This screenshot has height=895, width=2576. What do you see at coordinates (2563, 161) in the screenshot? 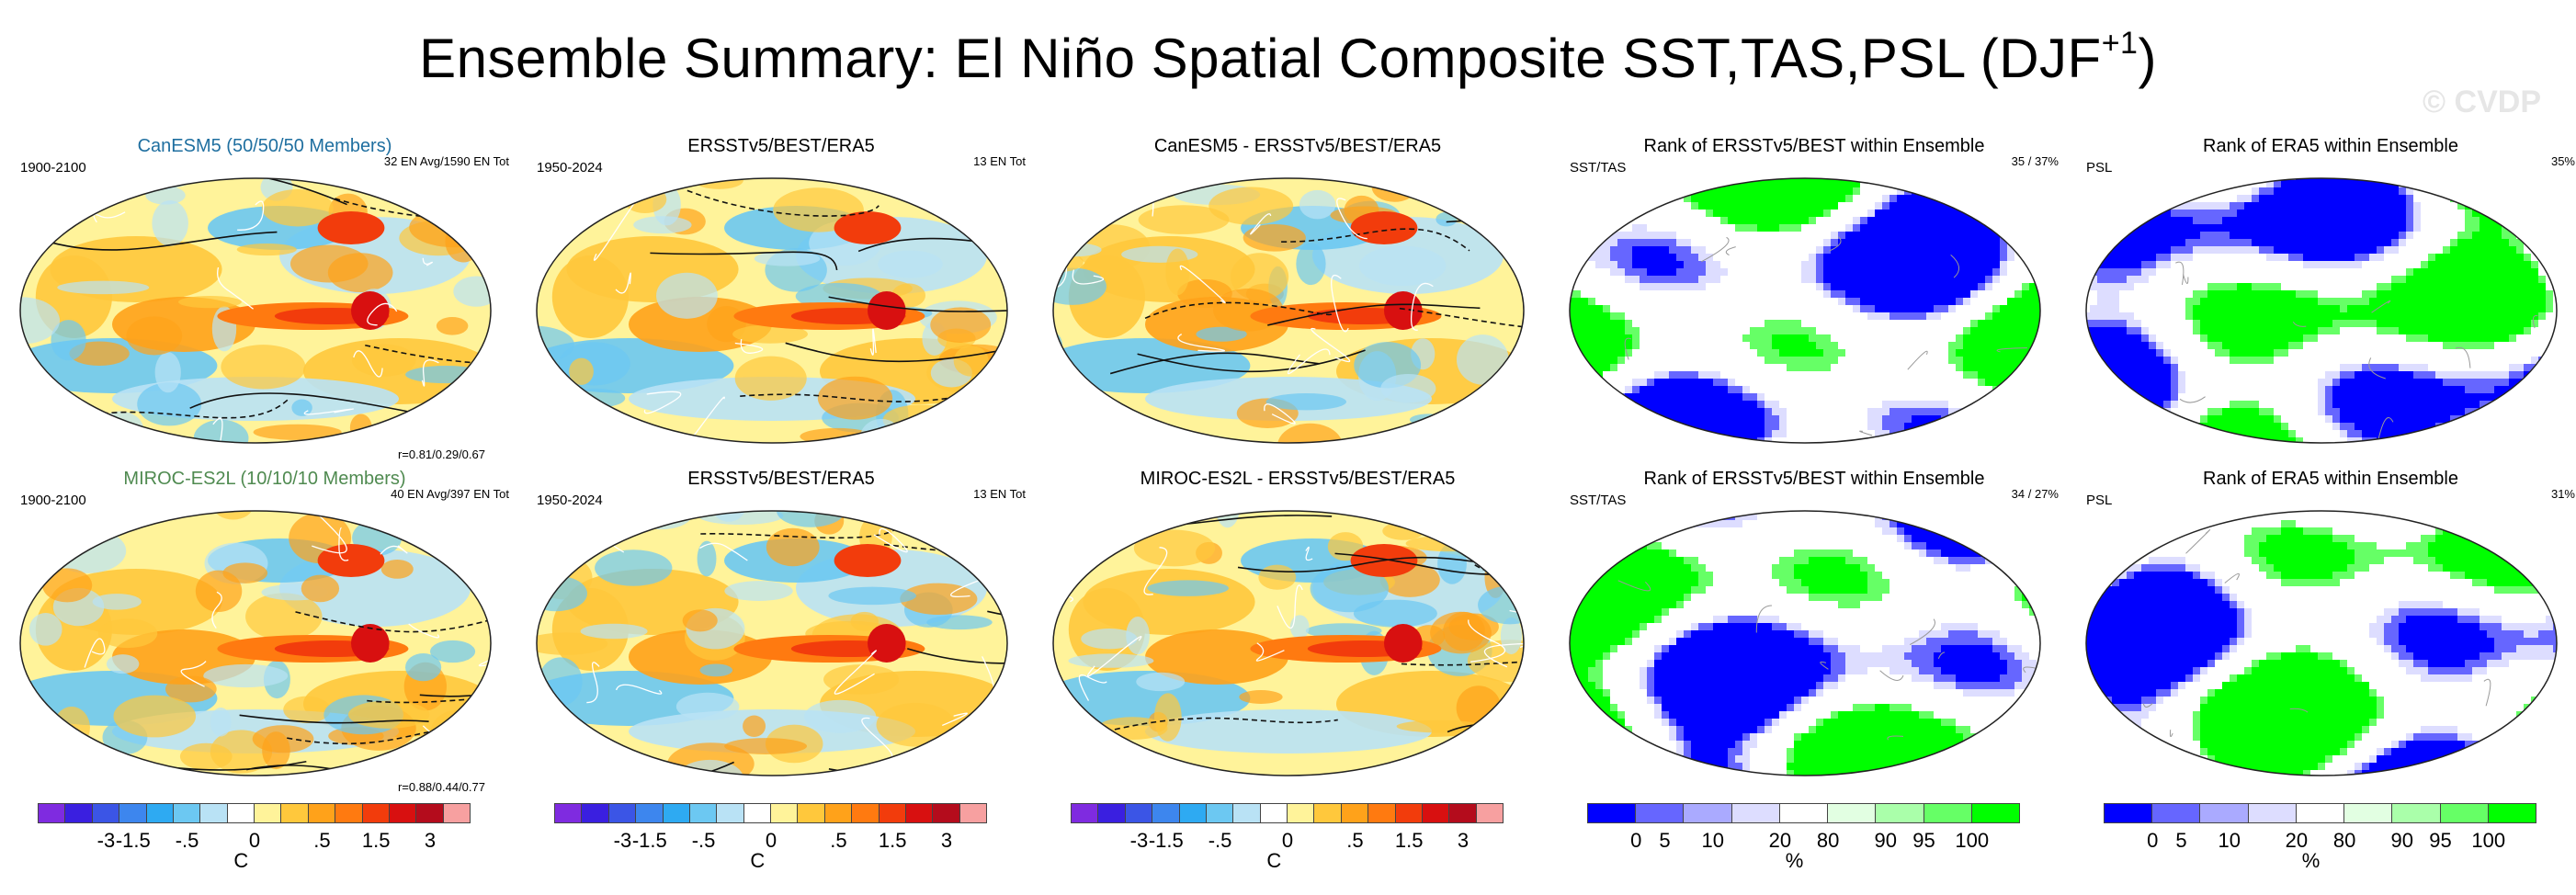
I see `panel-count-label: 35%` at bounding box center [2563, 161].